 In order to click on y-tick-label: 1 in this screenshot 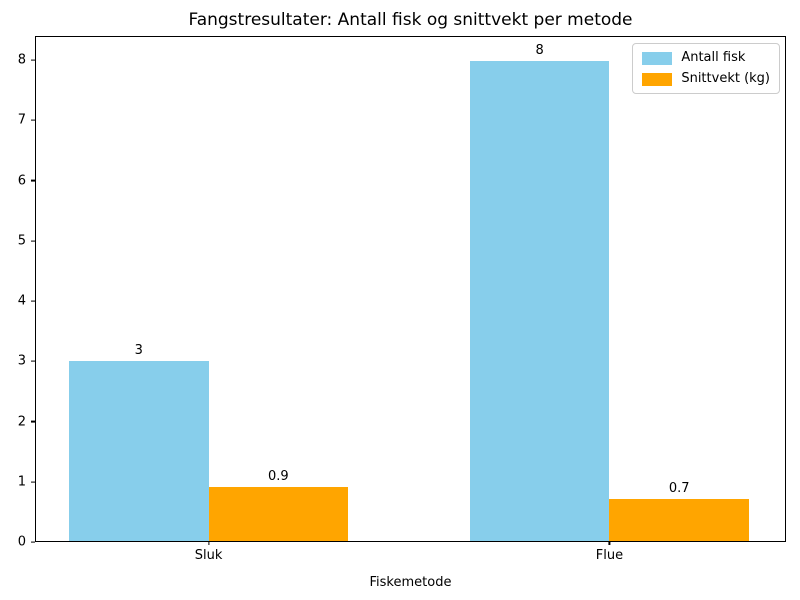, I will do `click(21, 482)`.